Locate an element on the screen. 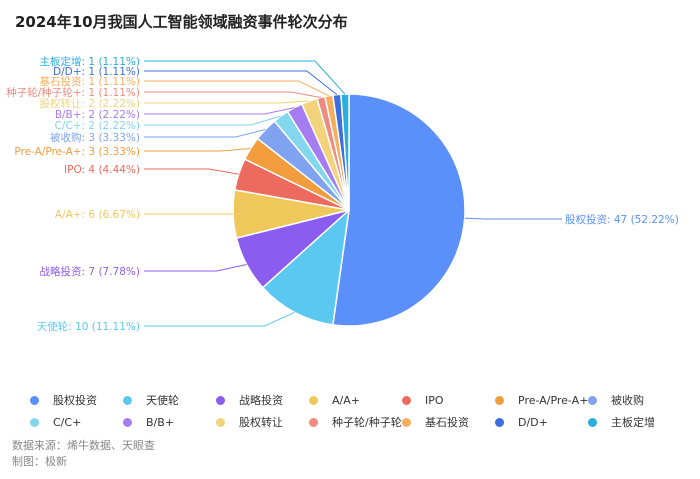  legend-item: 天使轮 is located at coordinates (169, 400).